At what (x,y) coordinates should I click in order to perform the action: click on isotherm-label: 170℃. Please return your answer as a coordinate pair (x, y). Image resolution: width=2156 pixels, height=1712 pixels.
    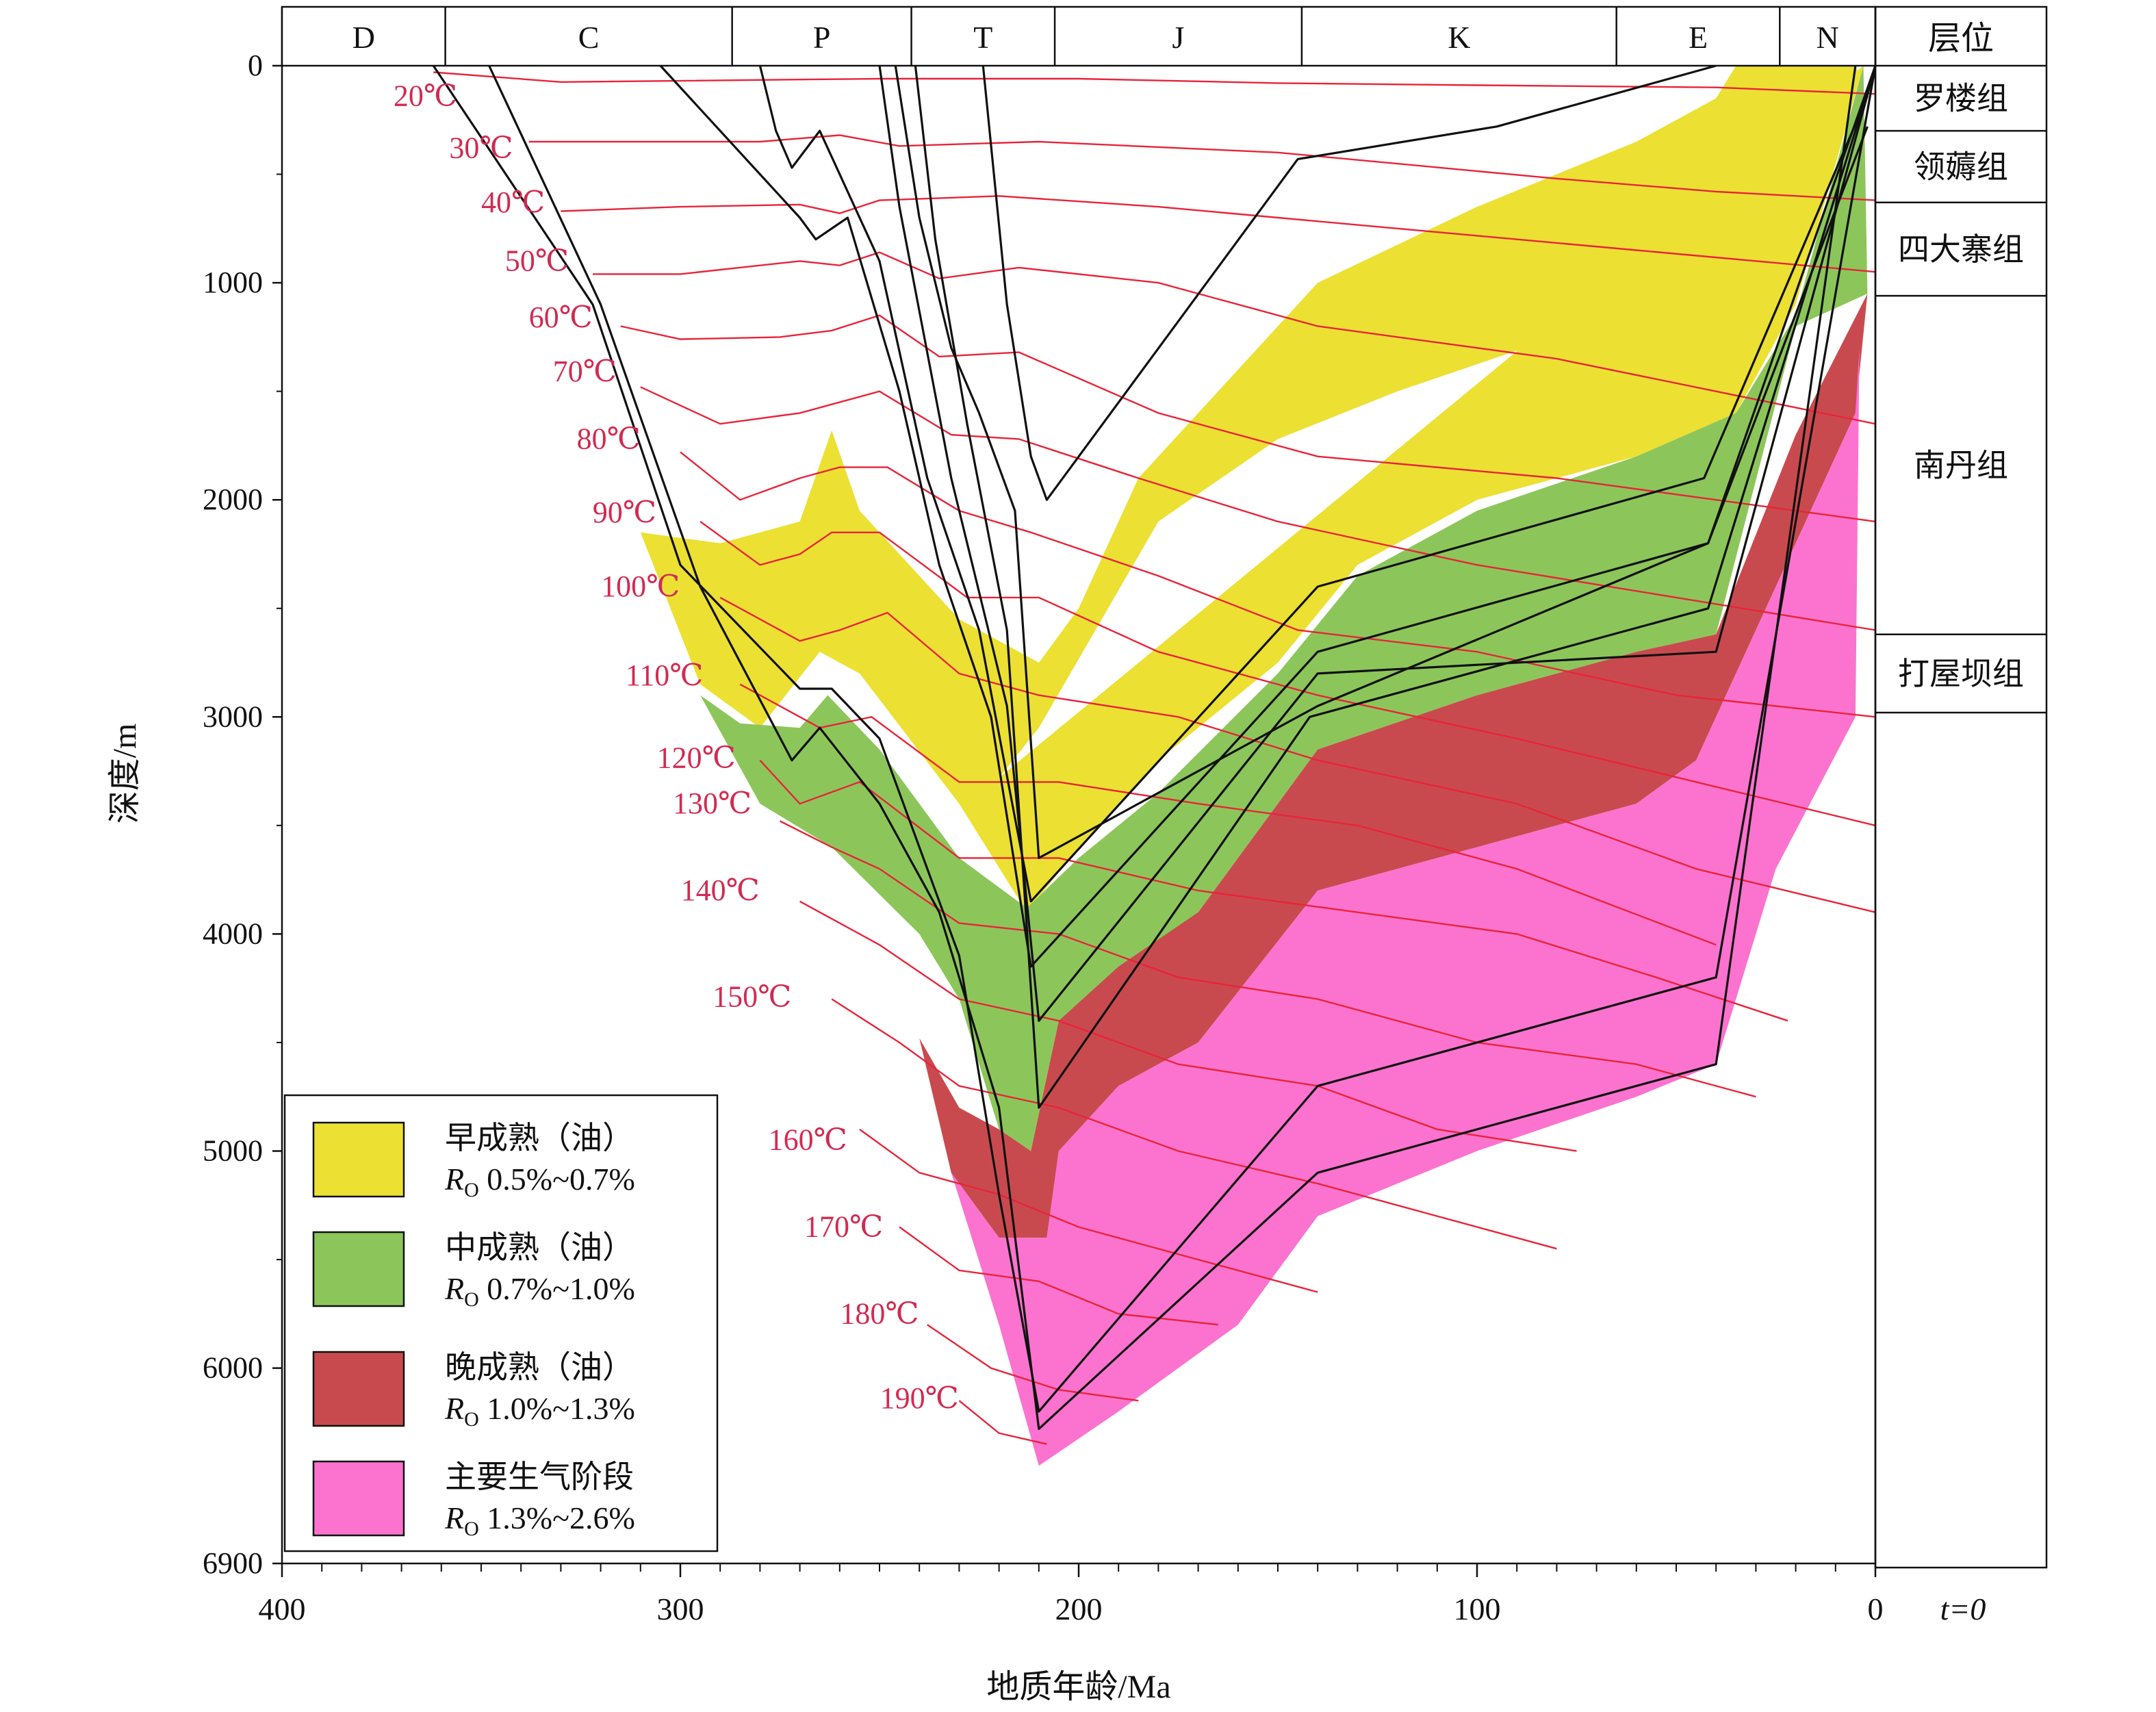
    Looking at the image, I should click on (843, 1226).